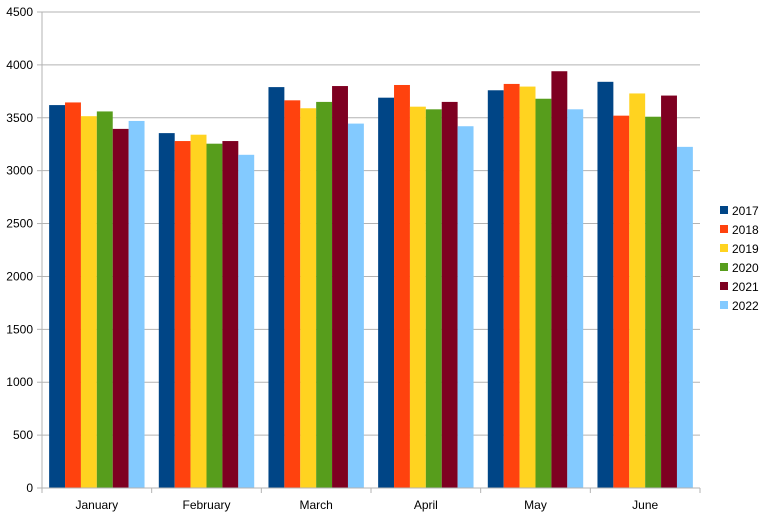  Describe the element at coordinates (96, 505) in the screenshot. I see `x-tick-label: January` at that location.